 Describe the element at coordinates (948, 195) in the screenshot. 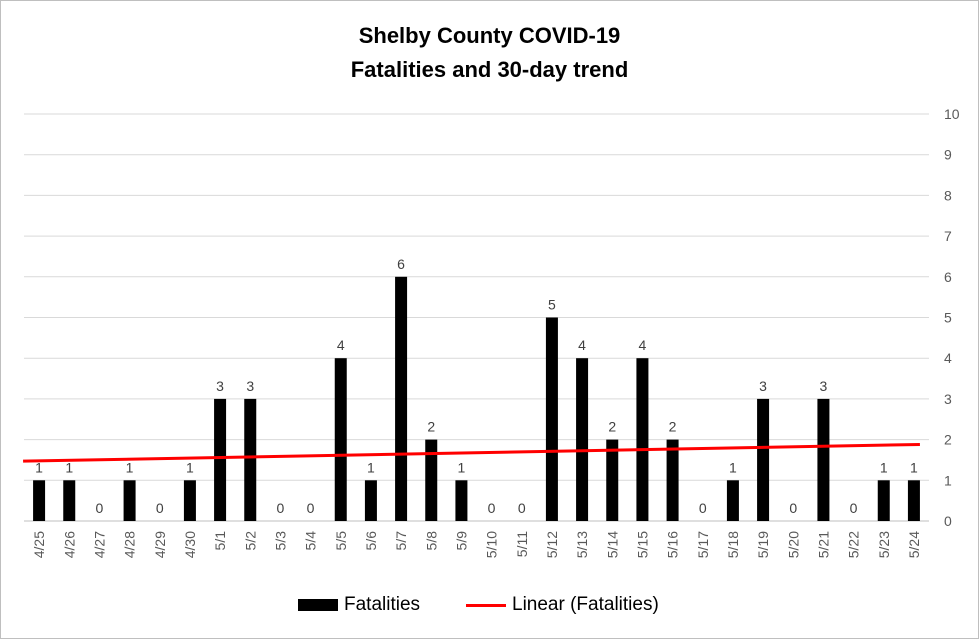

I see `y-tick-label: 8` at that location.